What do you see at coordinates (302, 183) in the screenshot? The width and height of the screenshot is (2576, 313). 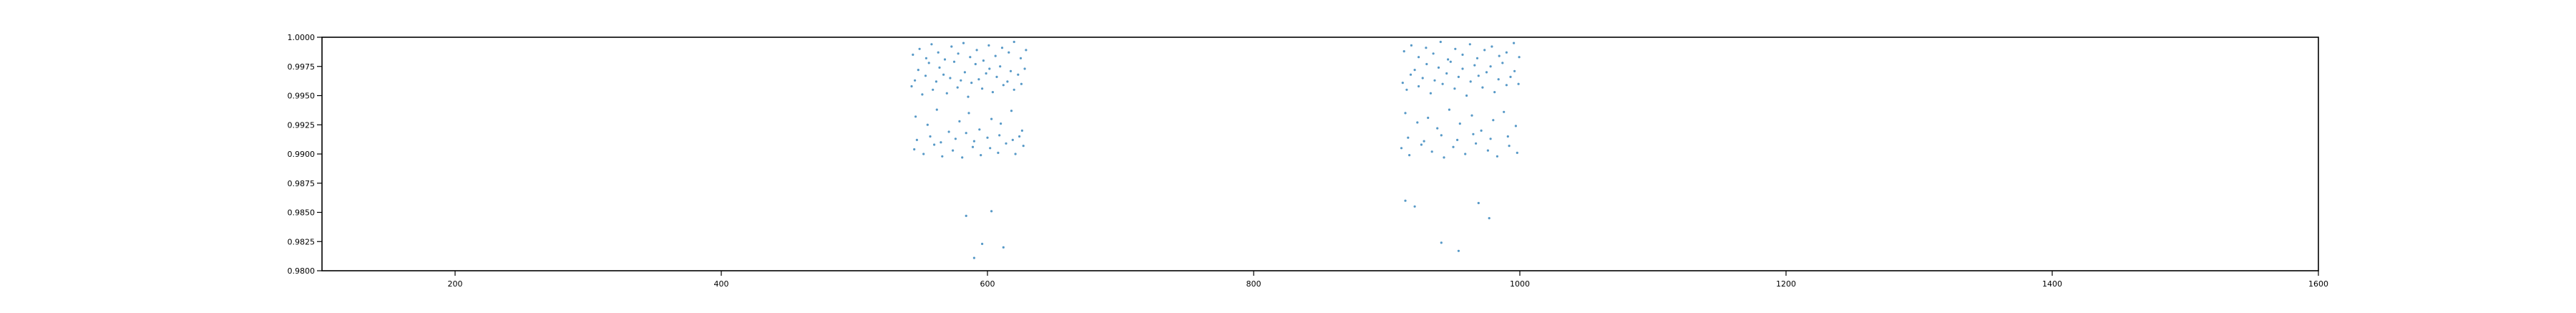 I see `y-tick-label: 0.9875` at bounding box center [302, 183].